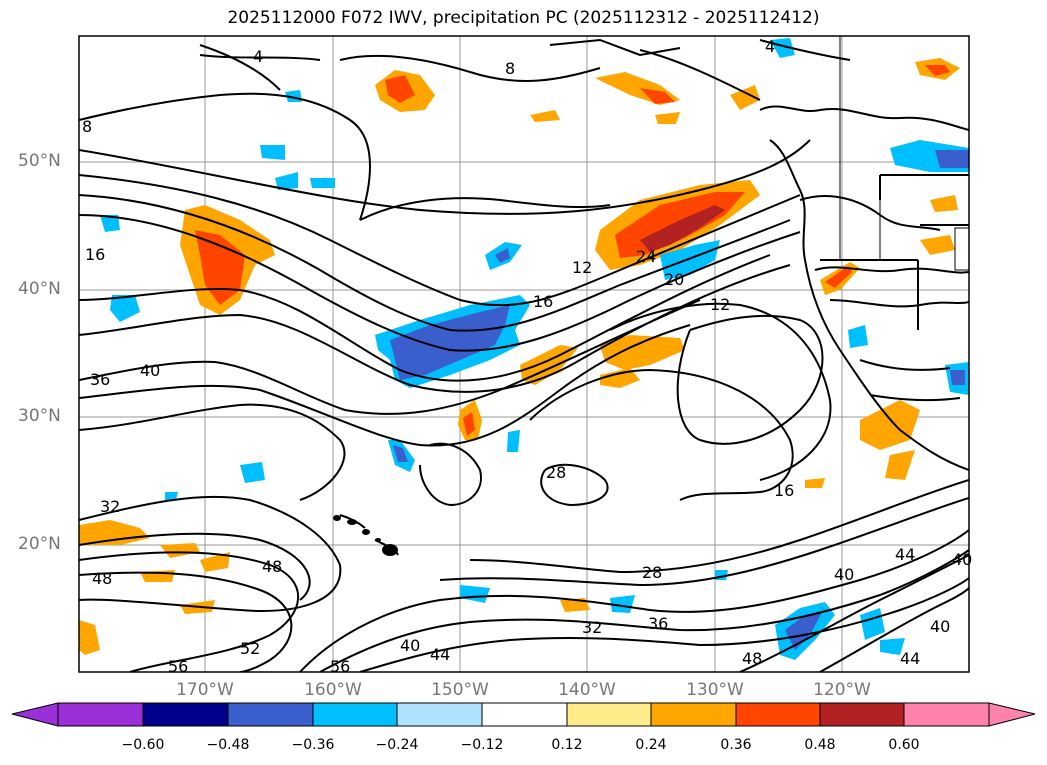 The height and width of the screenshot is (765, 1047). What do you see at coordinates (651, 745) in the screenshot?
I see `colorbar-tick-label: 0.24` at bounding box center [651, 745].